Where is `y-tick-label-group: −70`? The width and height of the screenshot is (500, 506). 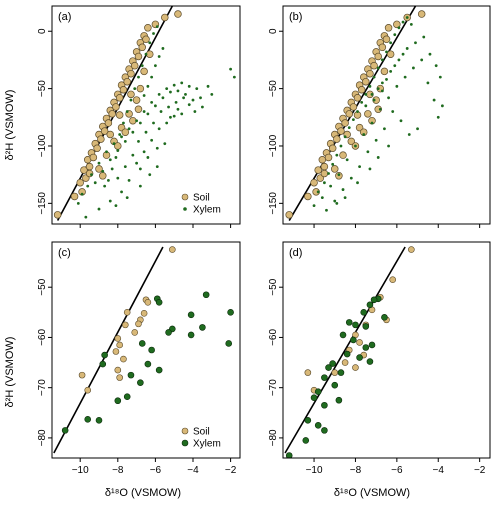 y-tick-label-group: −70 is located at coordinates (273, 387).